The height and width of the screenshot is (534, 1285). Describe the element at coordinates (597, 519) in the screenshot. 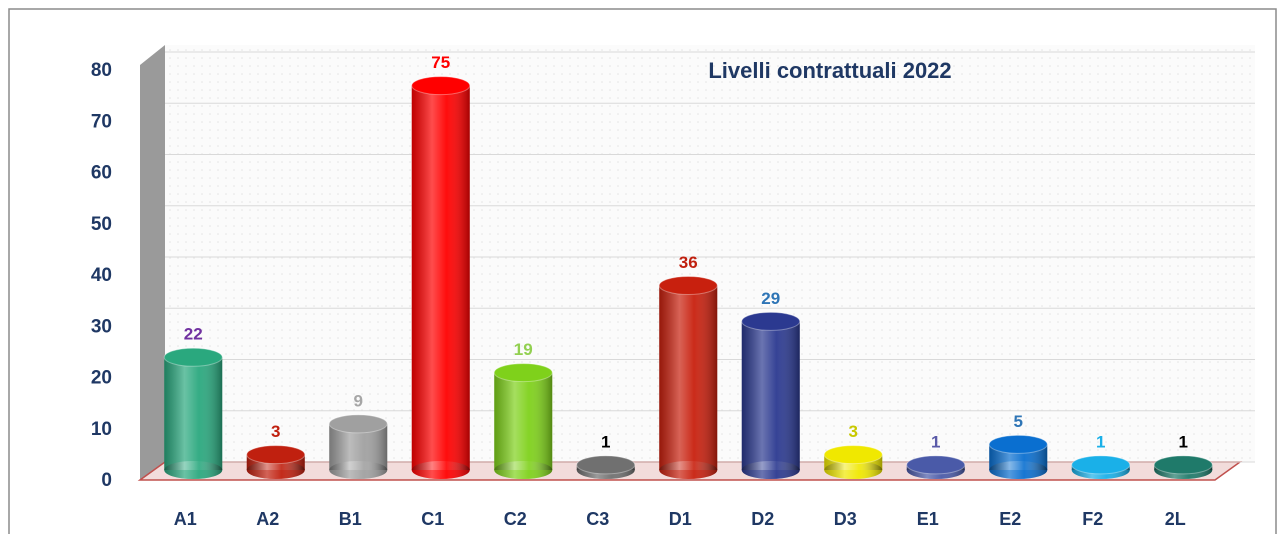

I see `x-tick-label: C3` at that location.